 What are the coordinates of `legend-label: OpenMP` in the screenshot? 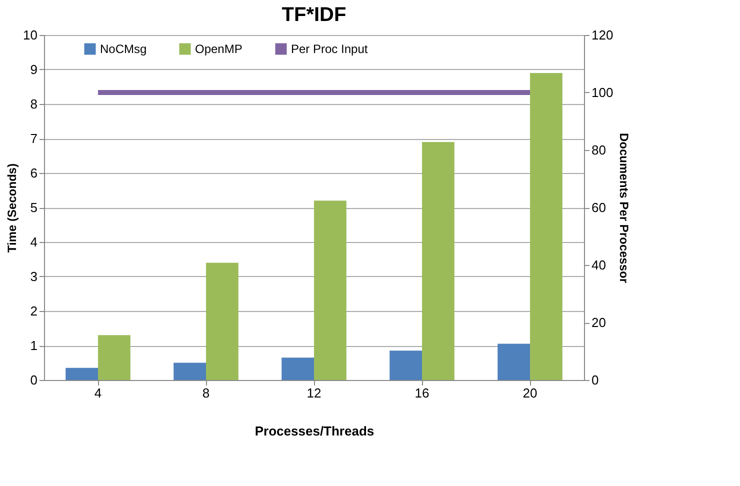 It's located at (218, 49).